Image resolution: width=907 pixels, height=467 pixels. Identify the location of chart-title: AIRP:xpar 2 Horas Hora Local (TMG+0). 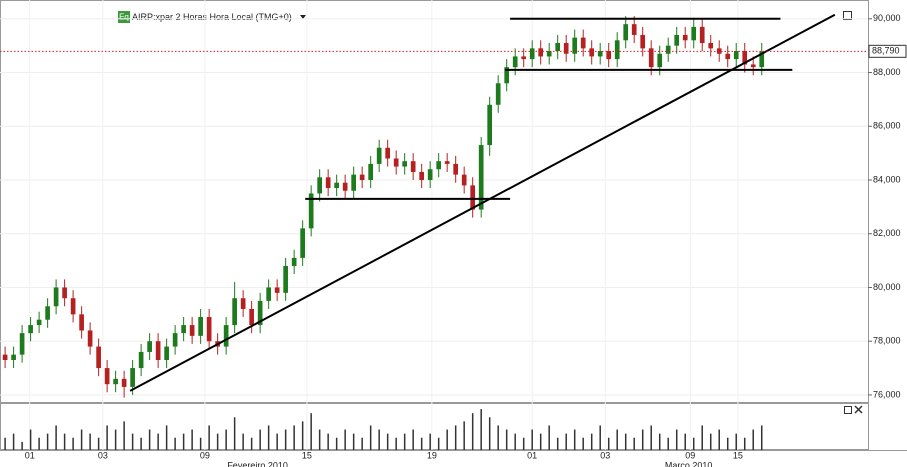
(212, 17).